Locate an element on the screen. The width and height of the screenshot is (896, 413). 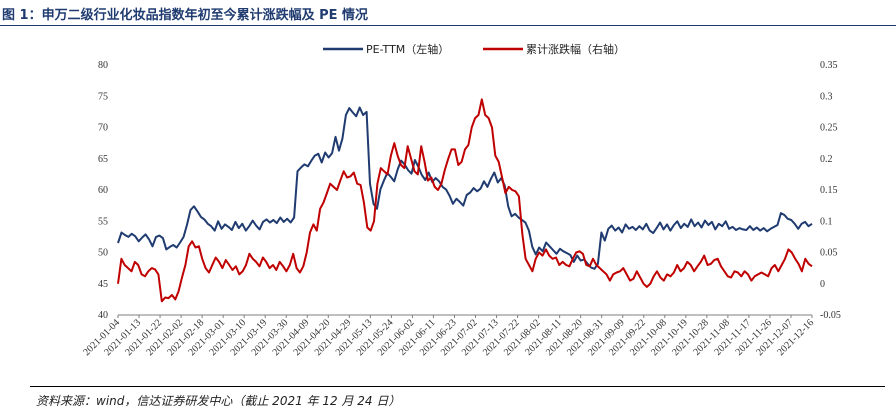
y-right-tick-label: 0.25 is located at coordinates (829, 128).